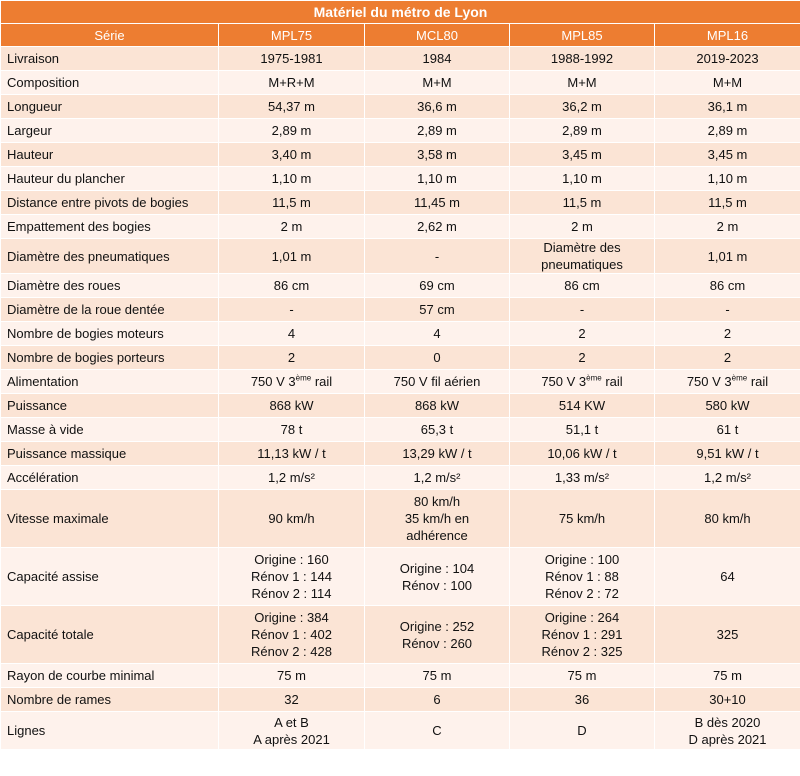  I want to click on cell-line: 0, so click(437, 357).